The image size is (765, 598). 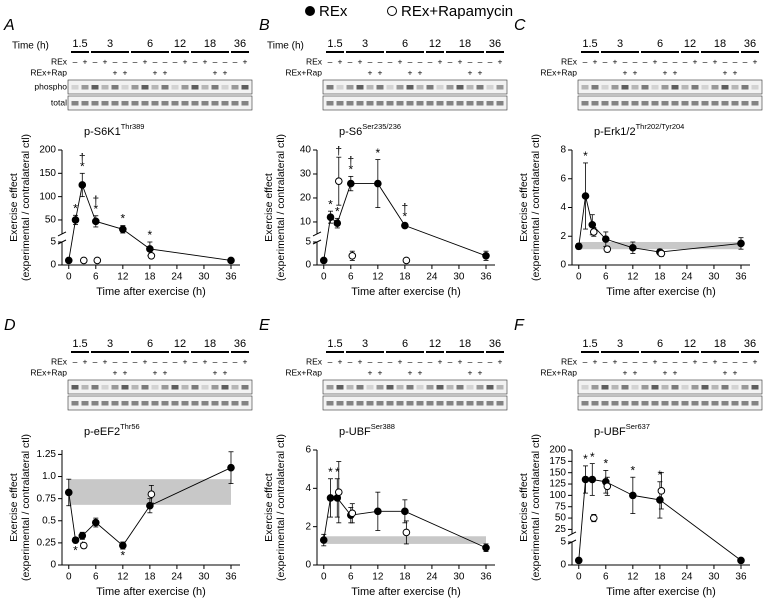 I want to click on x-tick-label: 6, so click(x=351, y=577).